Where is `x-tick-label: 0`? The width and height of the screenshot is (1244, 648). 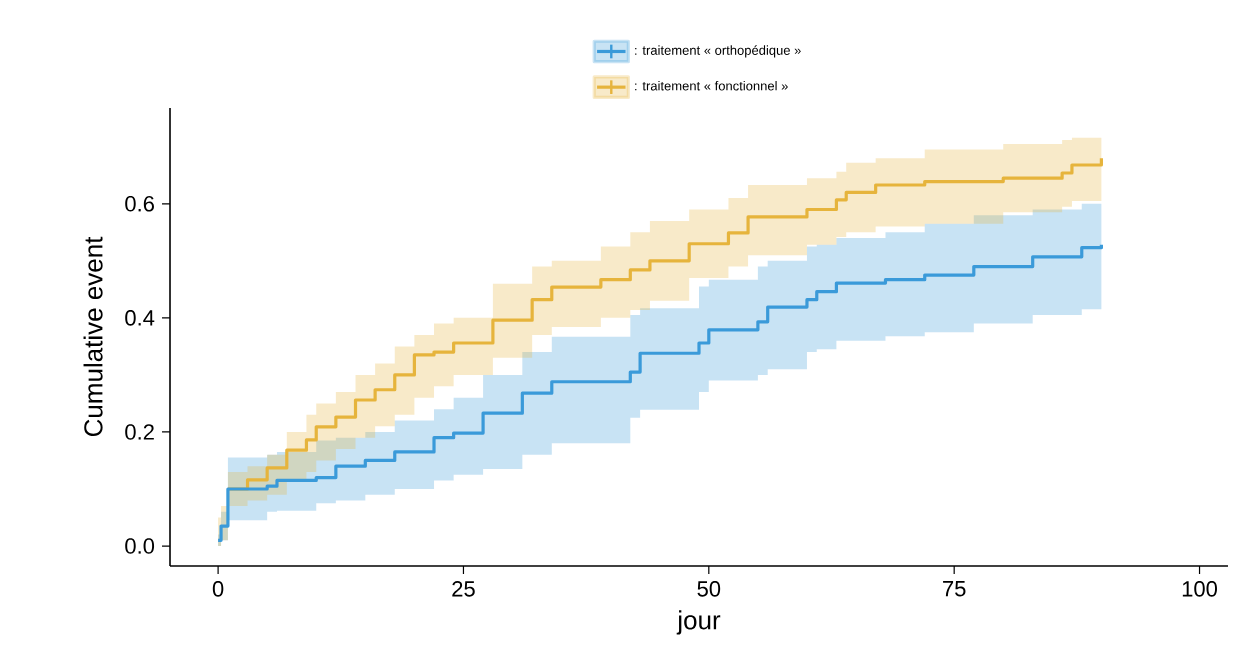
x-tick-label: 0 is located at coordinates (218, 589).